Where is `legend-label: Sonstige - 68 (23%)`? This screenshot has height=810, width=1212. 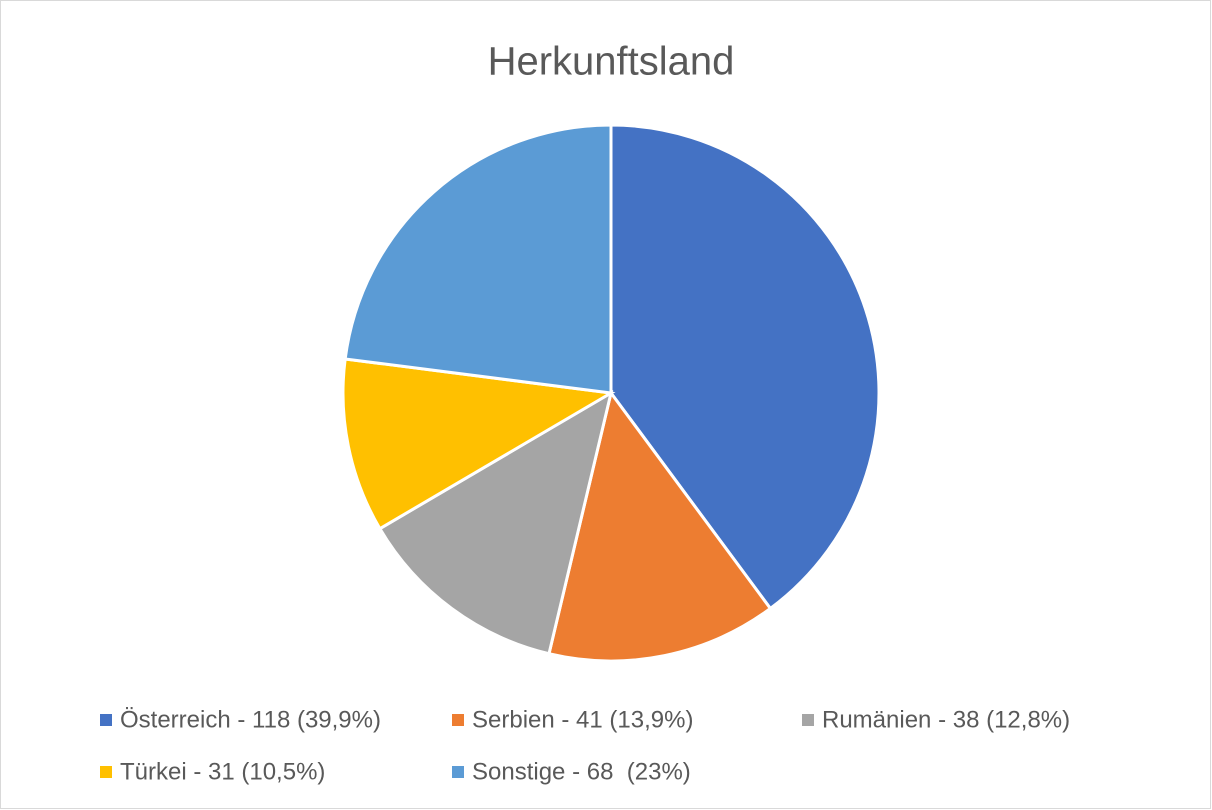 legend-label: Sonstige - 68 (23%) is located at coordinates (581, 771).